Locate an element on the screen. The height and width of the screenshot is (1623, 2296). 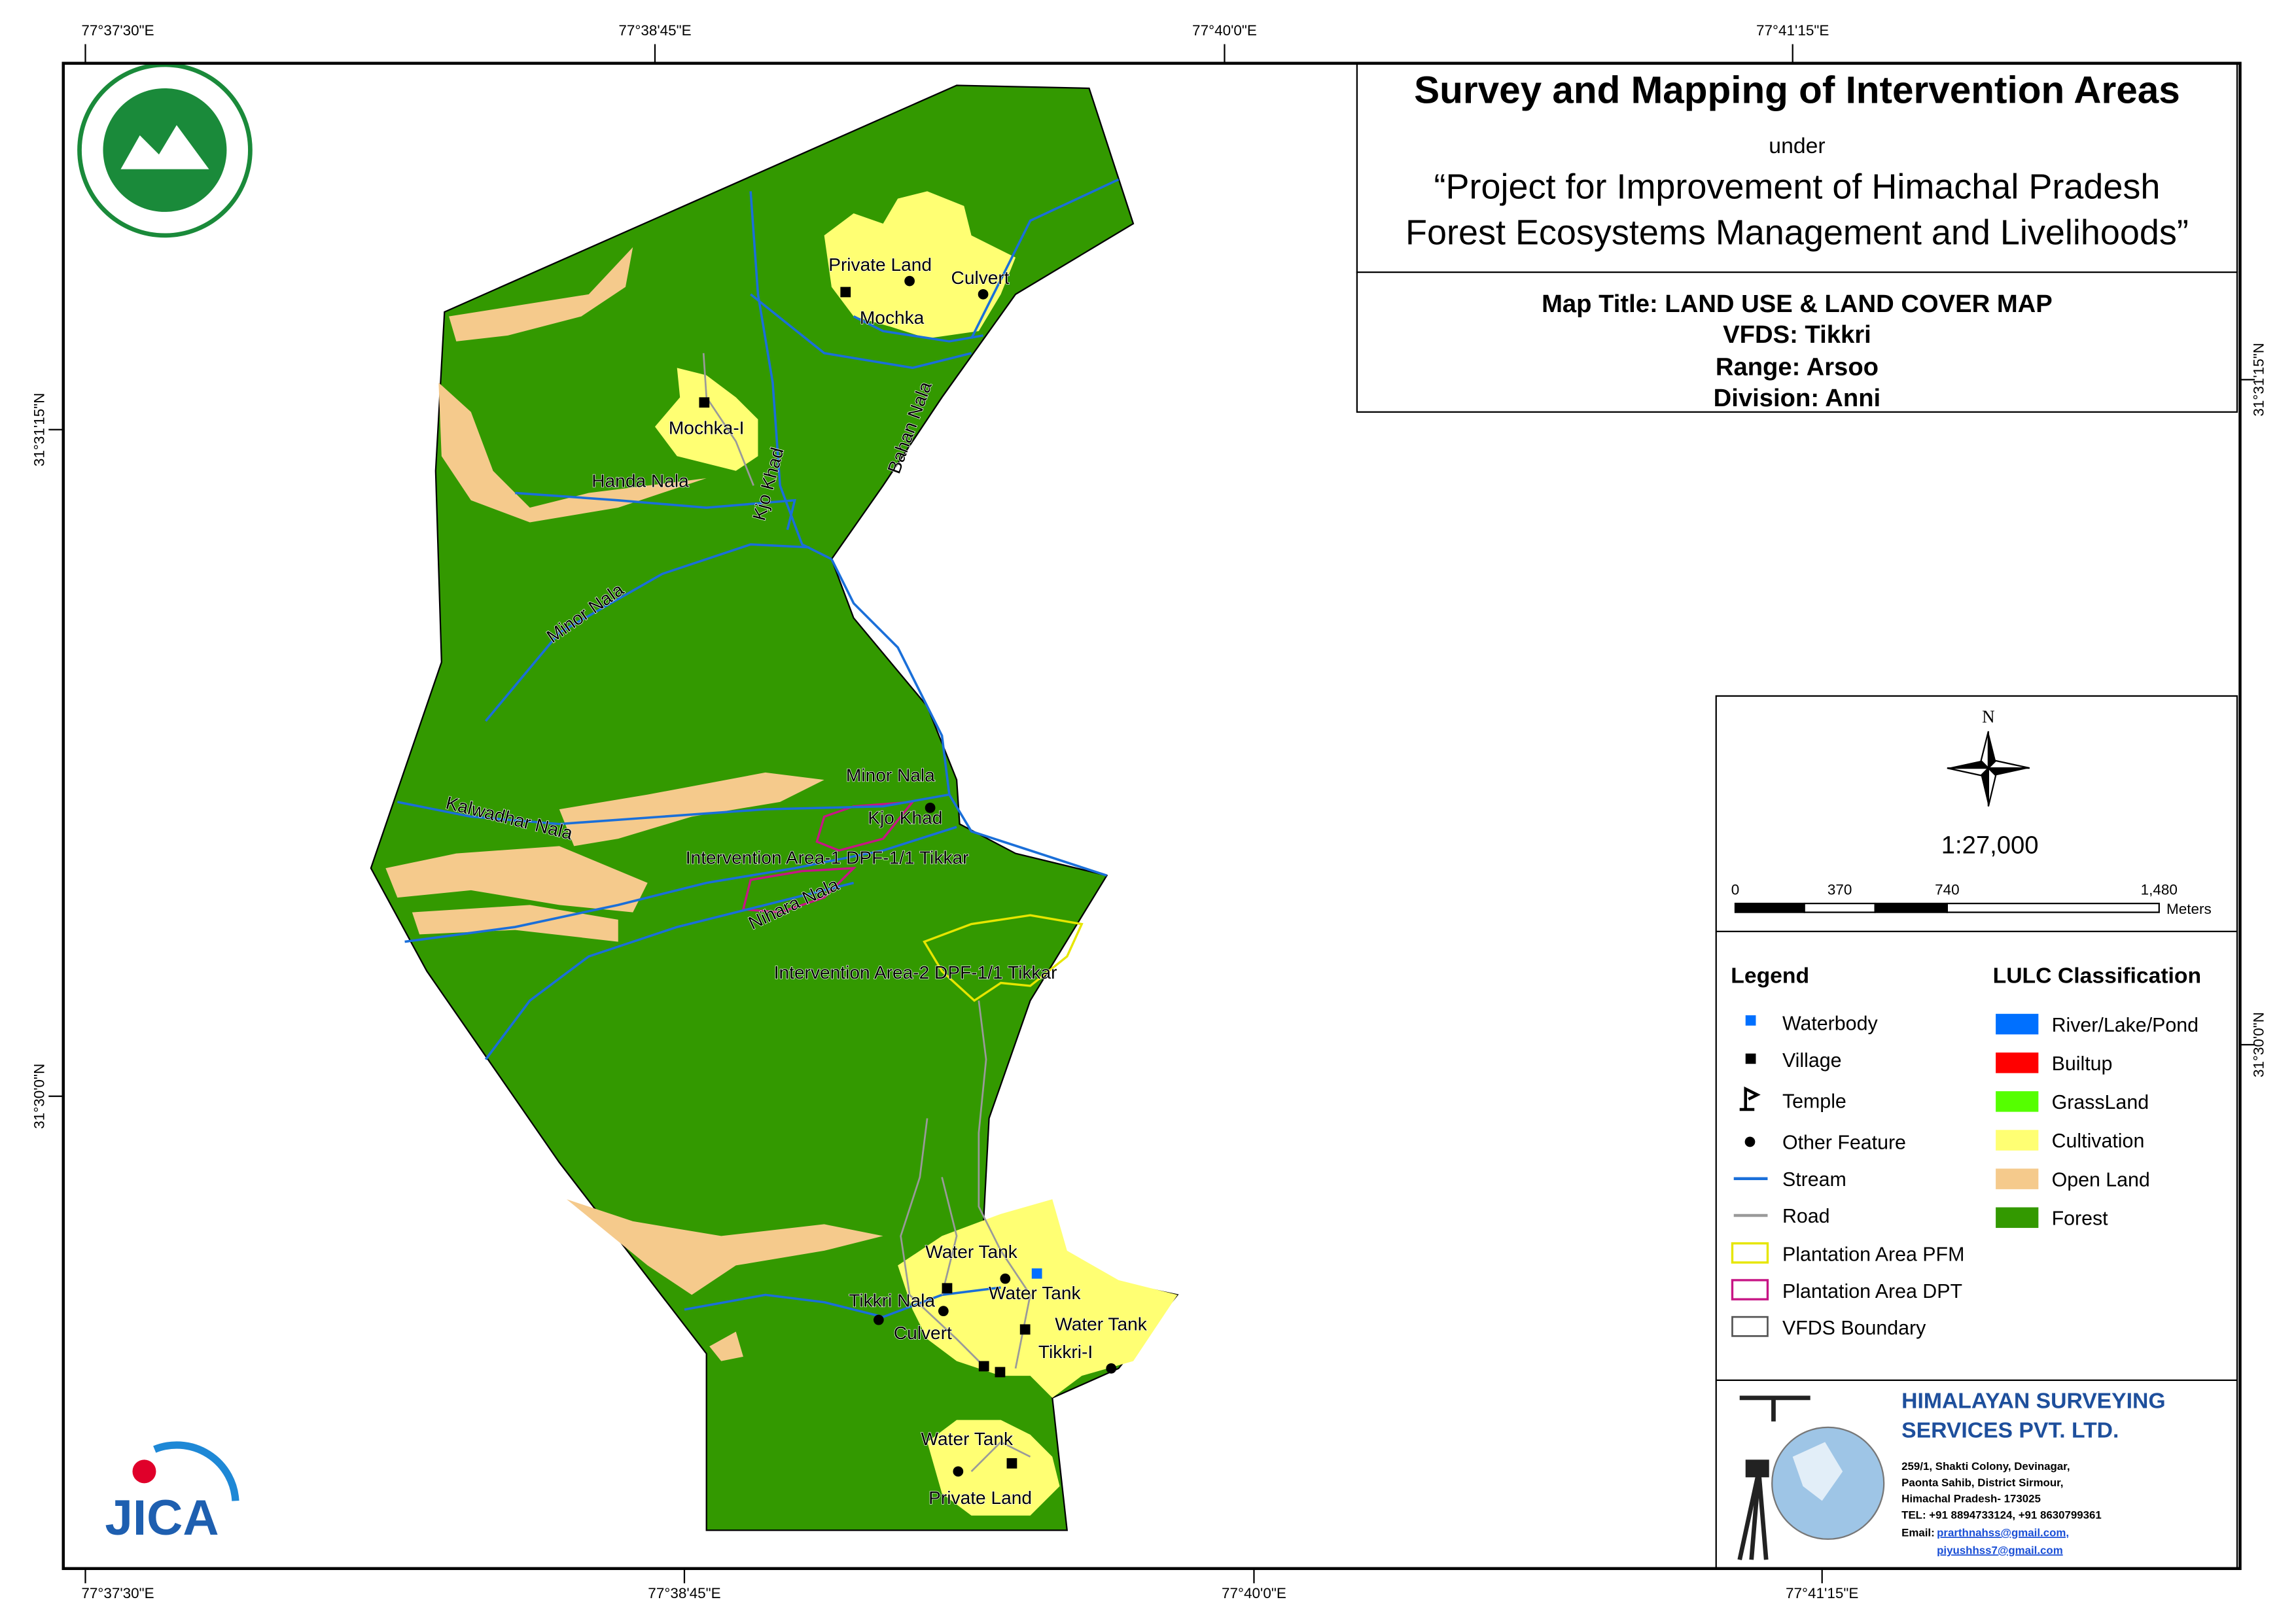
title-box is located at coordinates (1797, 168).